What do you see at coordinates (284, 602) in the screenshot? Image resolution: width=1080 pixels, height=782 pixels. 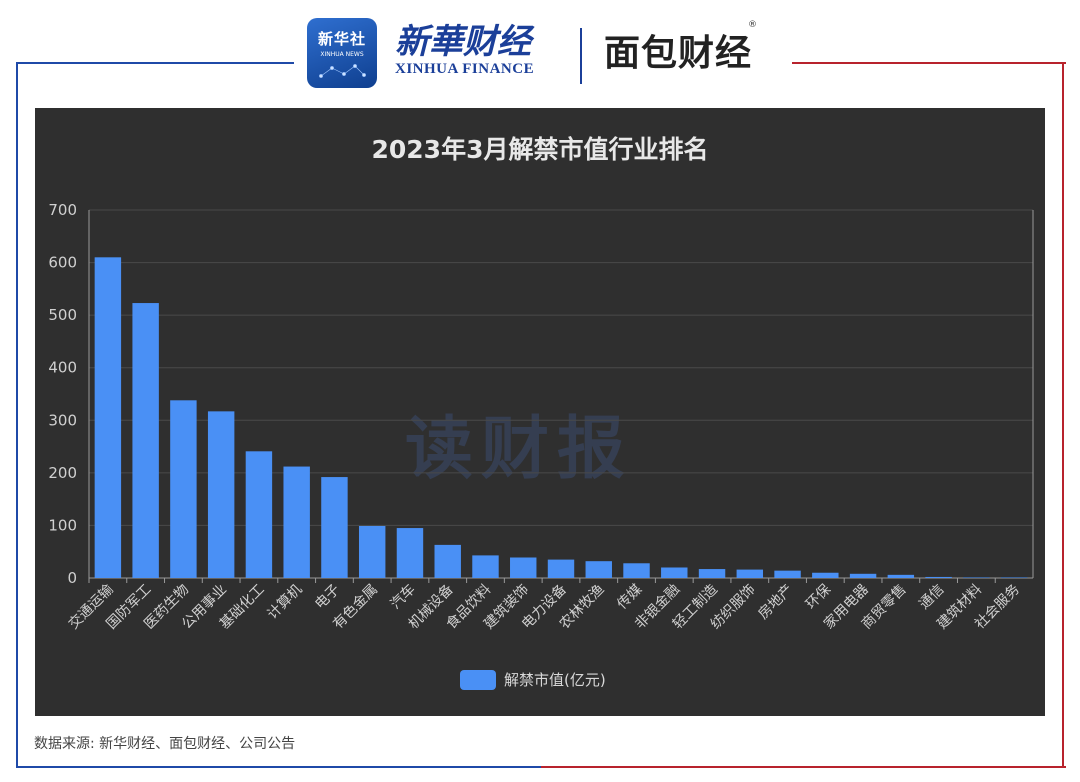 I see `x-tick-label: 计算机` at bounding box center [284, 602].